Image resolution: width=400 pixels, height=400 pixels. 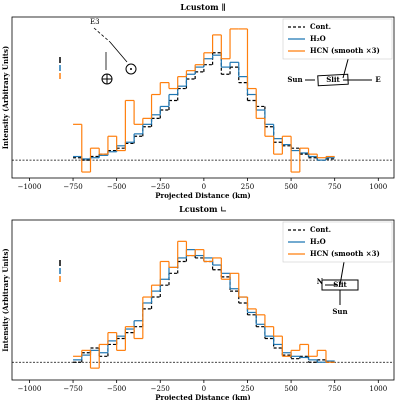 I want to click on annotation: E, so click(x=377, y=79).